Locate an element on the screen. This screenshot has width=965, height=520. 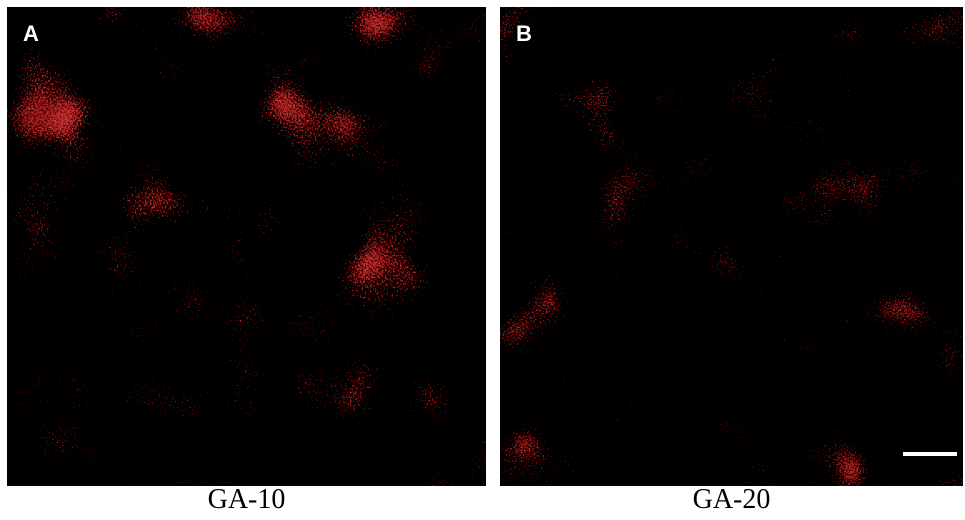
panel-caption: GA-20 is located at coordinates (731, 499).